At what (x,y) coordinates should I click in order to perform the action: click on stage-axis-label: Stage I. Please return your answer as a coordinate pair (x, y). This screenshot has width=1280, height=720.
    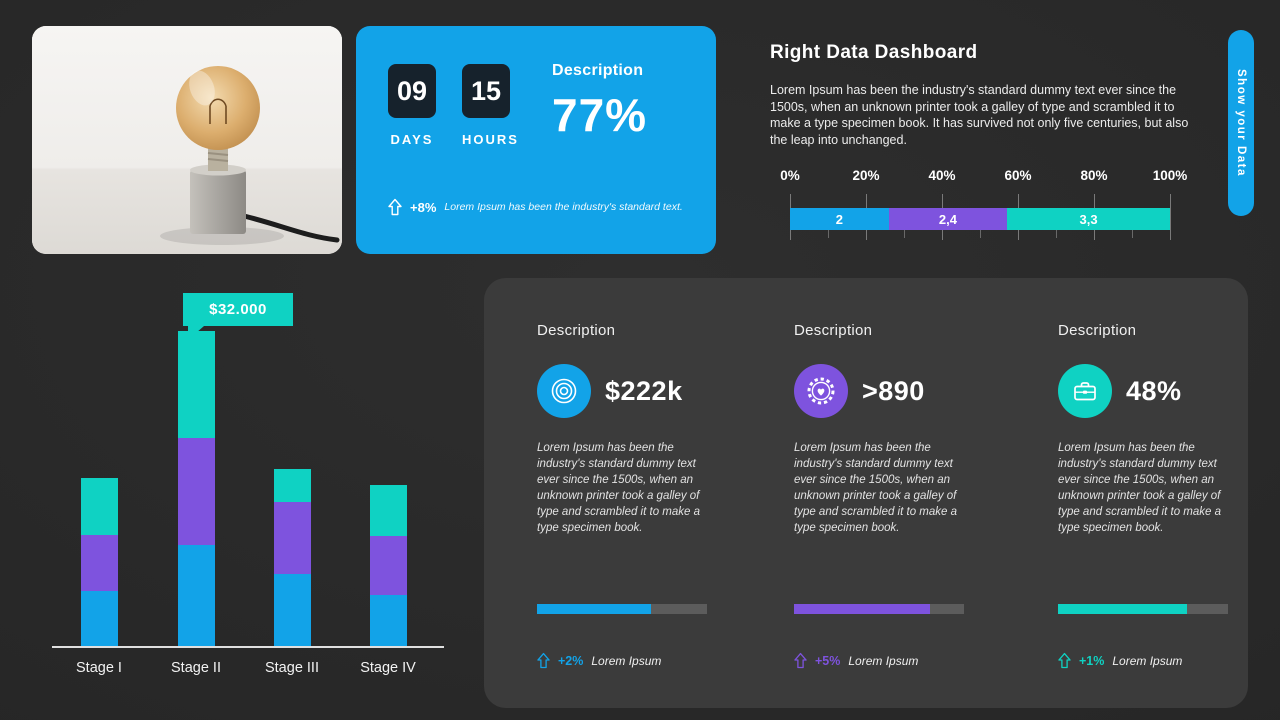
    Looking at the image, I should click on (99, 668).